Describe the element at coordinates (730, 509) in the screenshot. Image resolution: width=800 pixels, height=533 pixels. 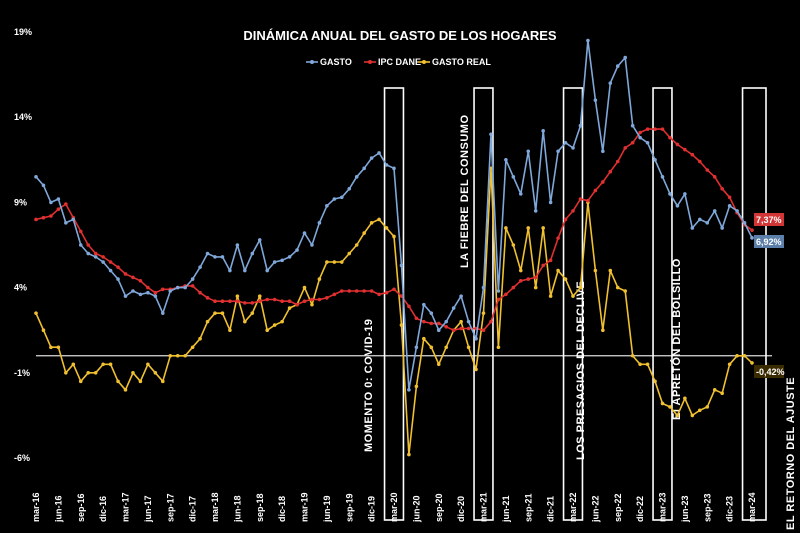
I see `x-tick-label: dic-23` at that location.